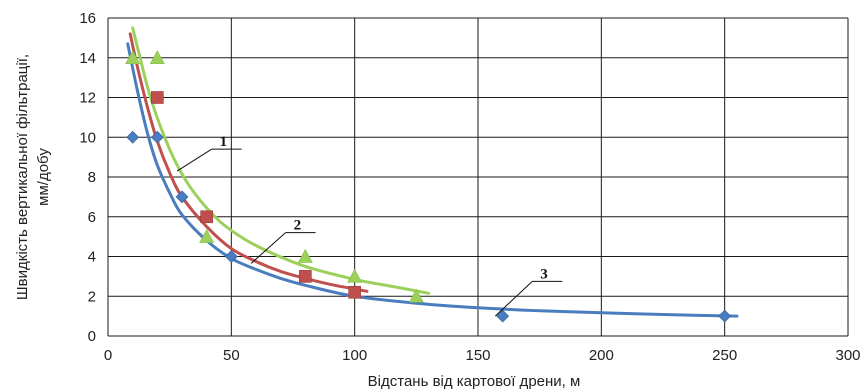 The width and height of the screenshot is (868, 392). I want to click on x-tick-label: 300, so click(847, 355).